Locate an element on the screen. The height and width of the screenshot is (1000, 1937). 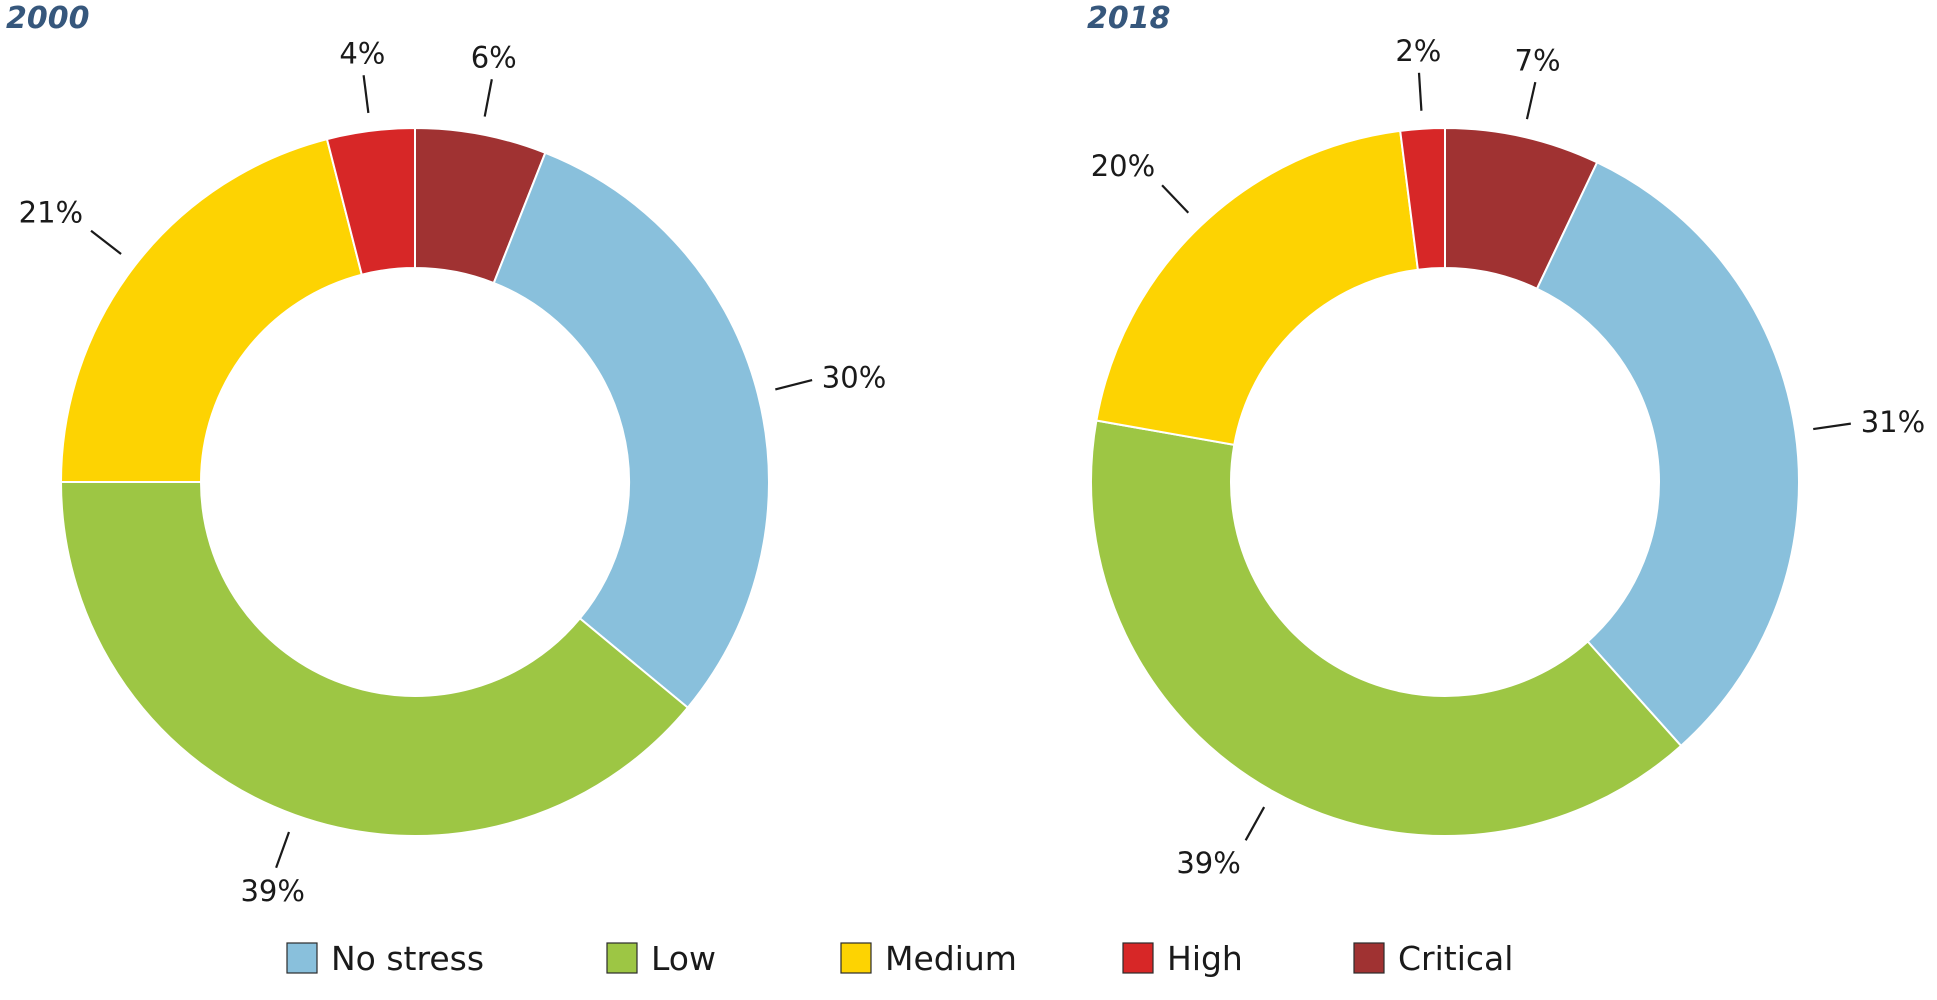
legend-label: No stress is located at coordinates (407, 958).